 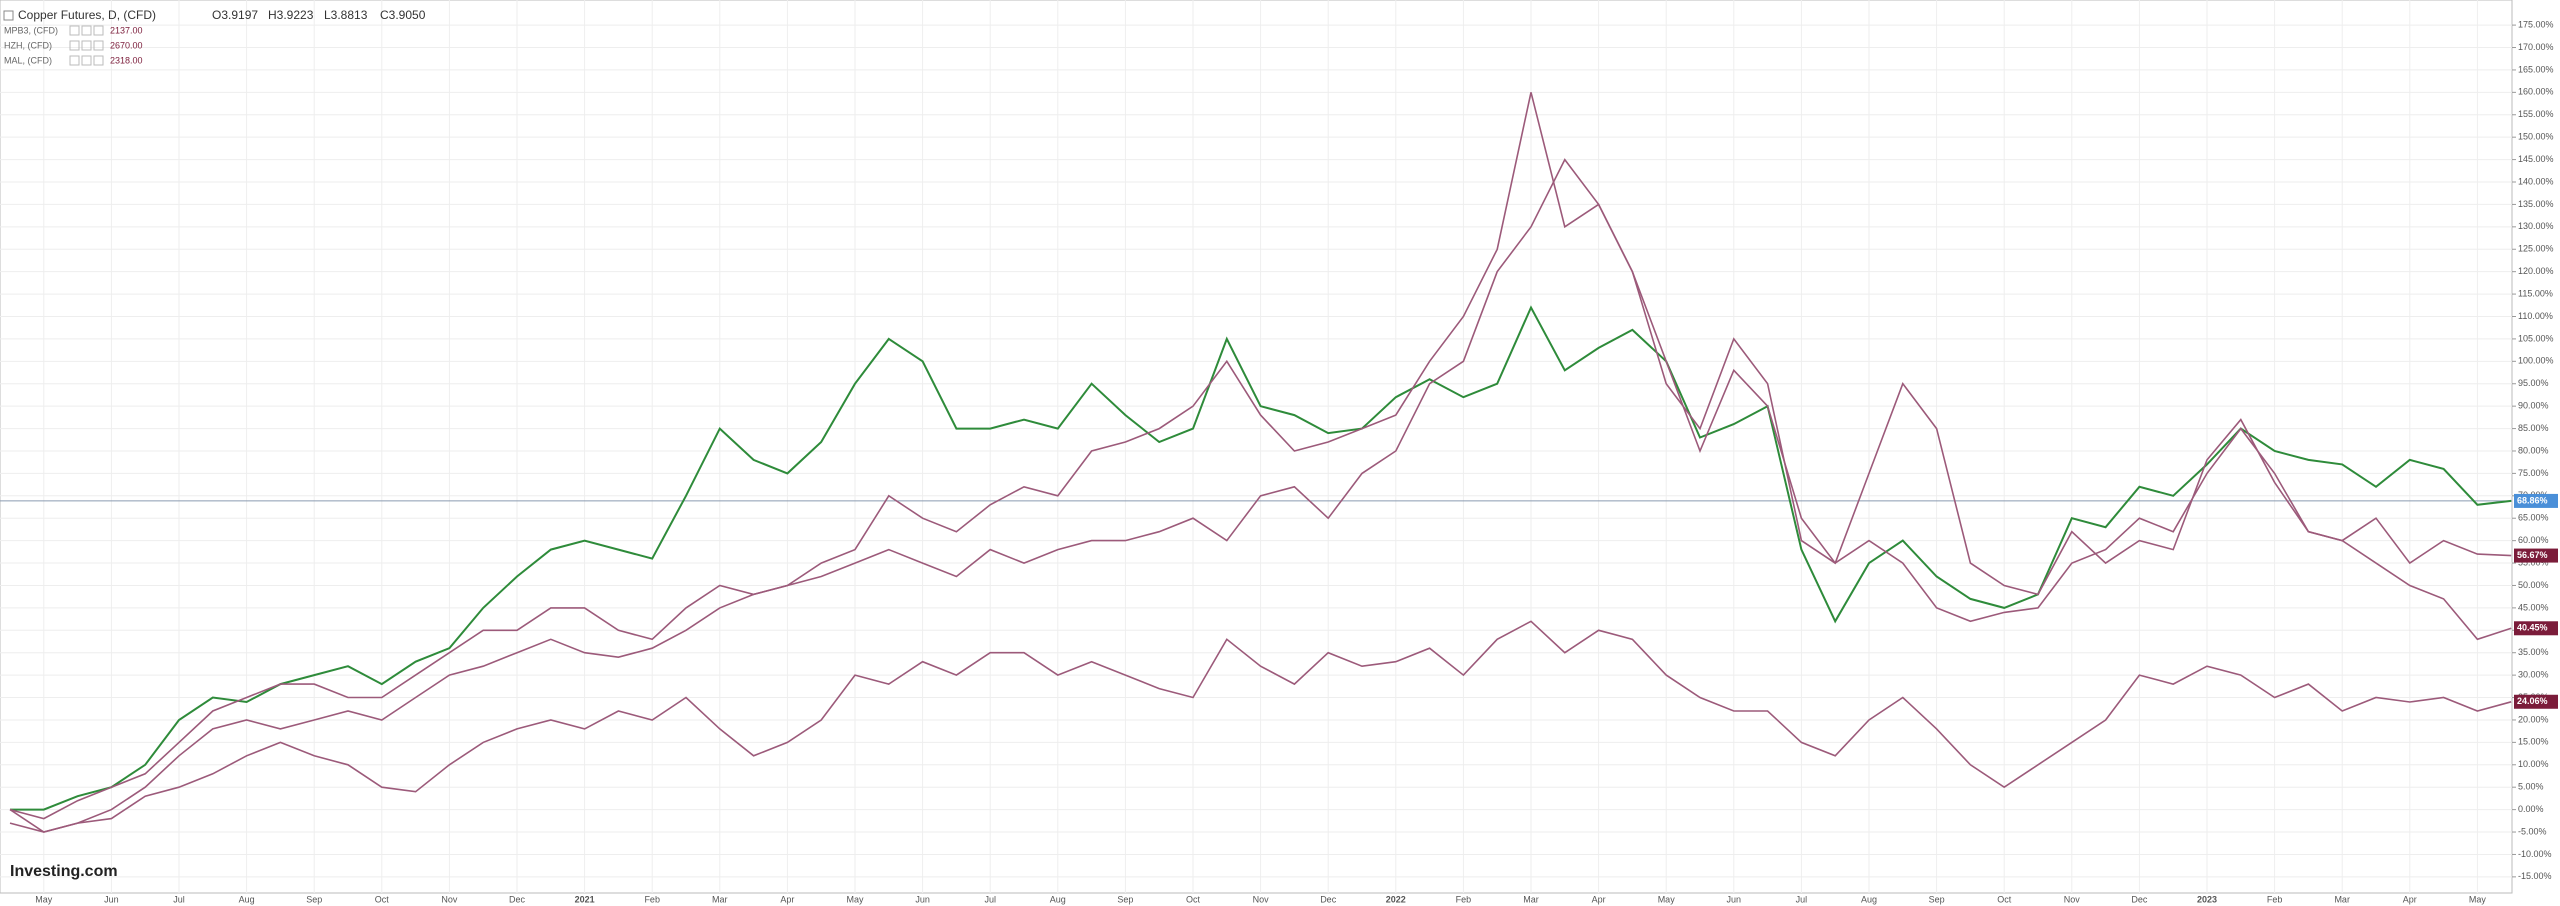 What do you see at coordinates (2533, 450) in the screenshot?
I see `y-tick-label: 80.00%` at bounding box center [2533, 450].